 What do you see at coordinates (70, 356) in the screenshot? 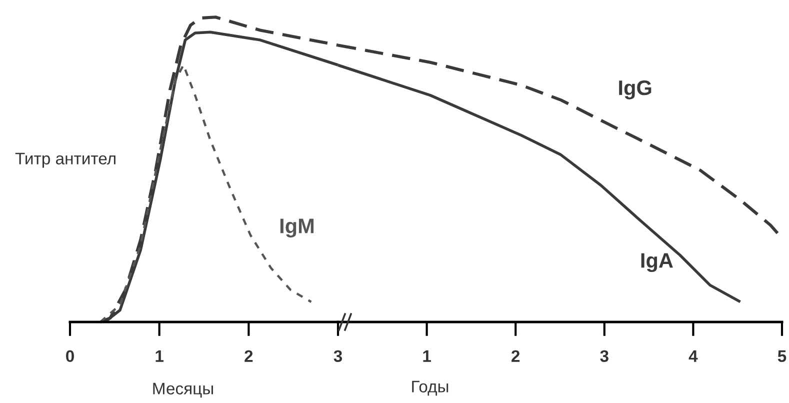
I see `x-tick-label: 0` at bounding box center [70, 356].